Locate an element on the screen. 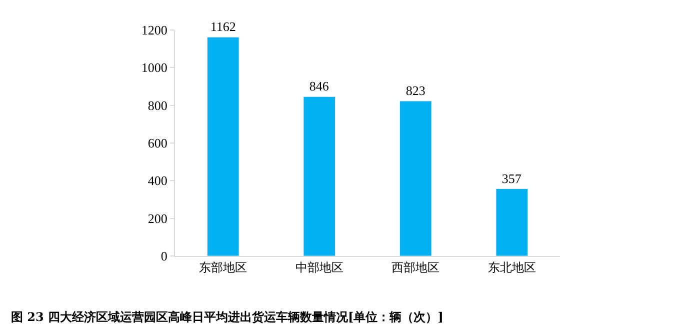 The height and width of the screenshot is (331, 680). y-tick-label: 600 is located at coordinates (158, 143).